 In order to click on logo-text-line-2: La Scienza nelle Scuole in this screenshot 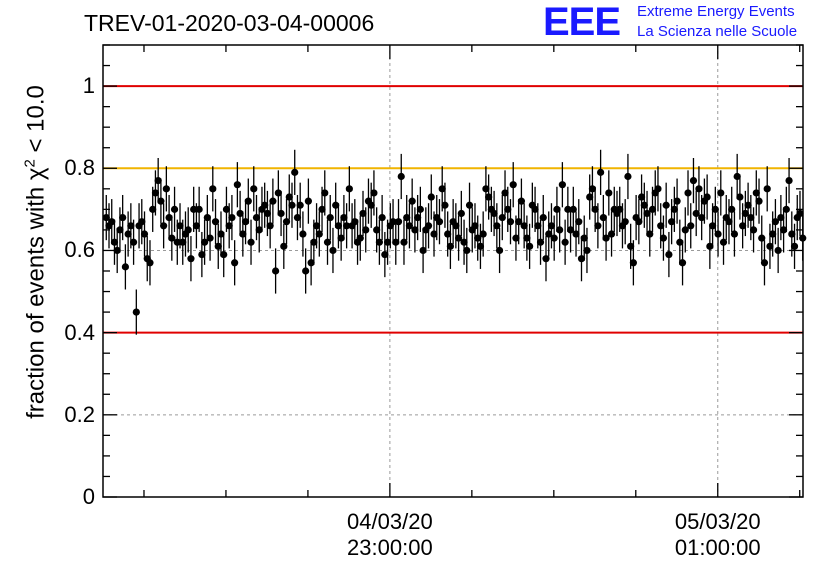, I will do `click(717, 31)`.